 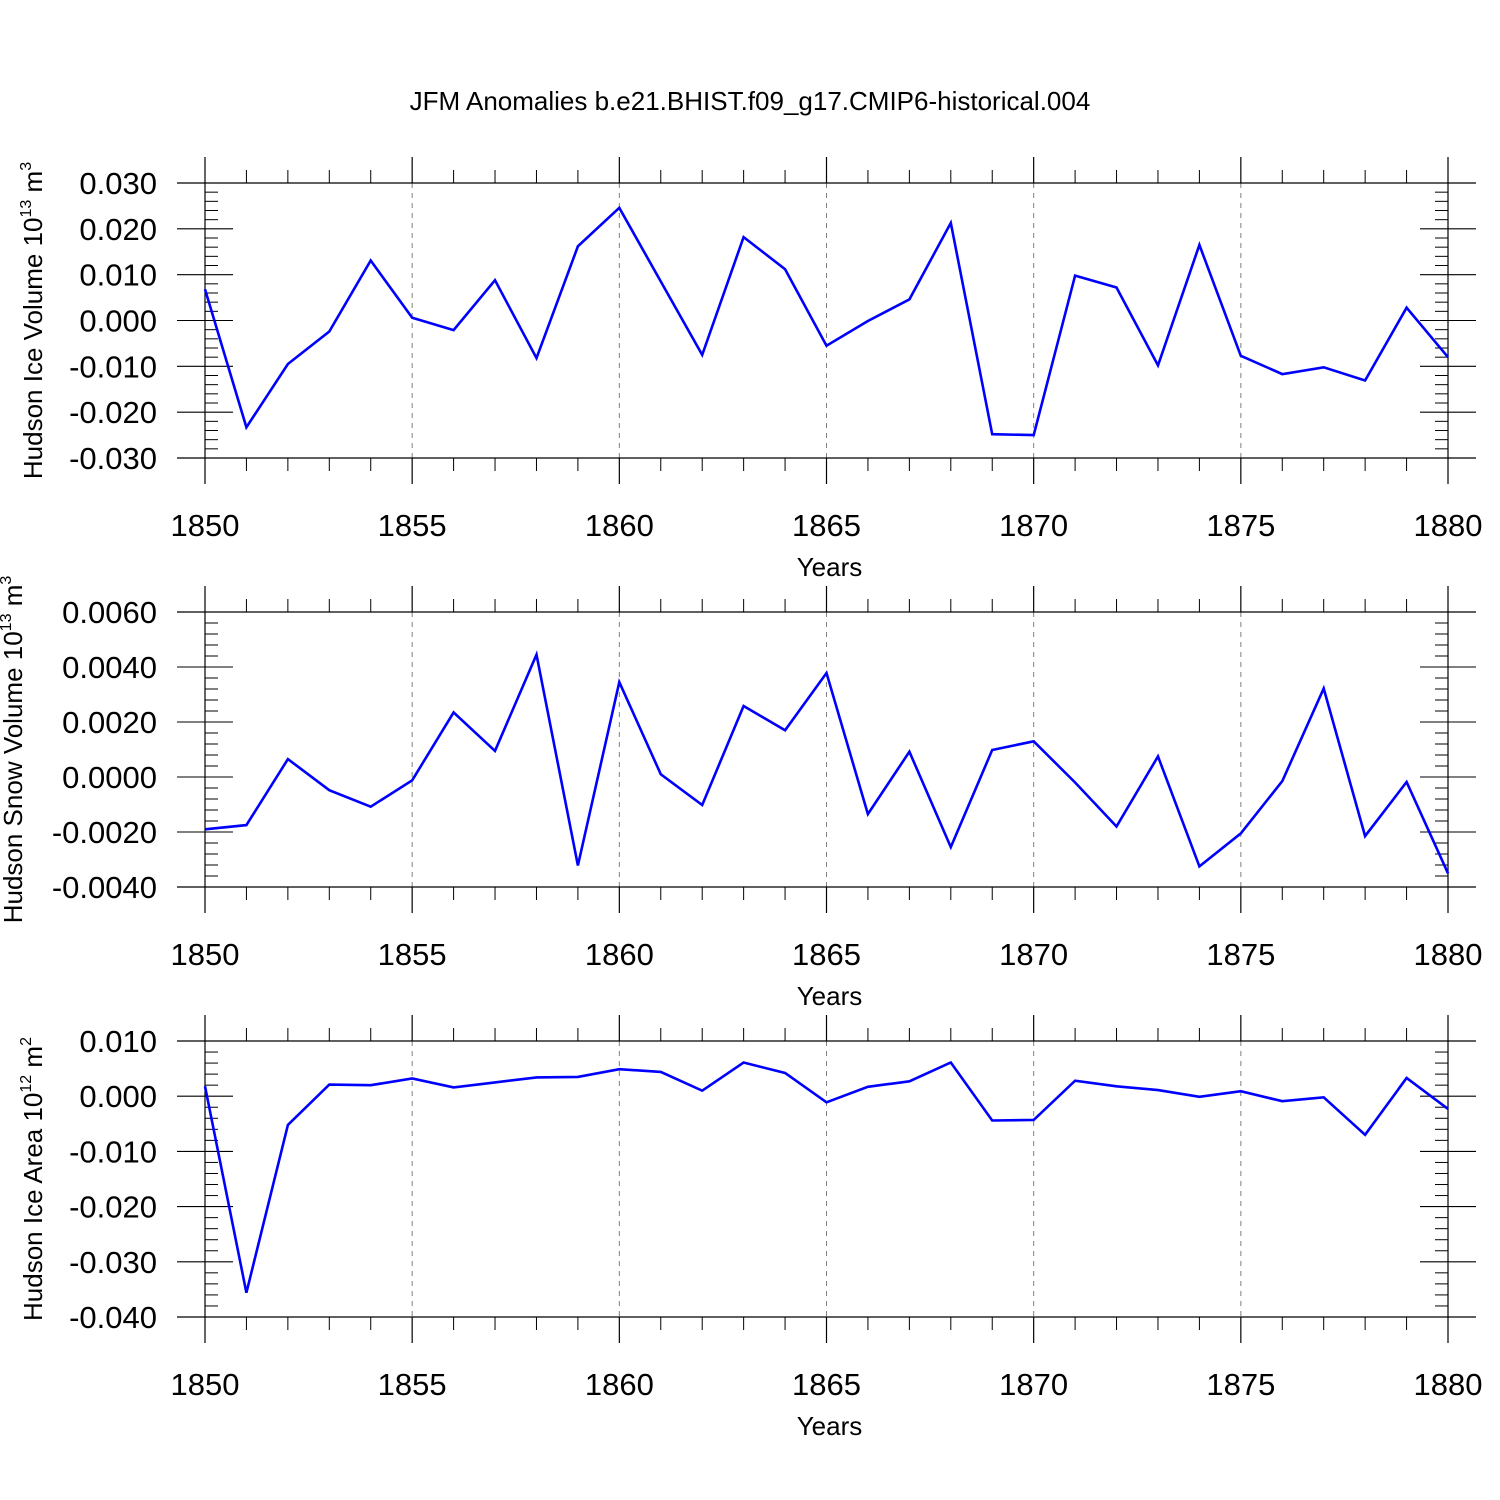 I want to click on y-tick-label: 0.0040, so click(x=109, y=667).